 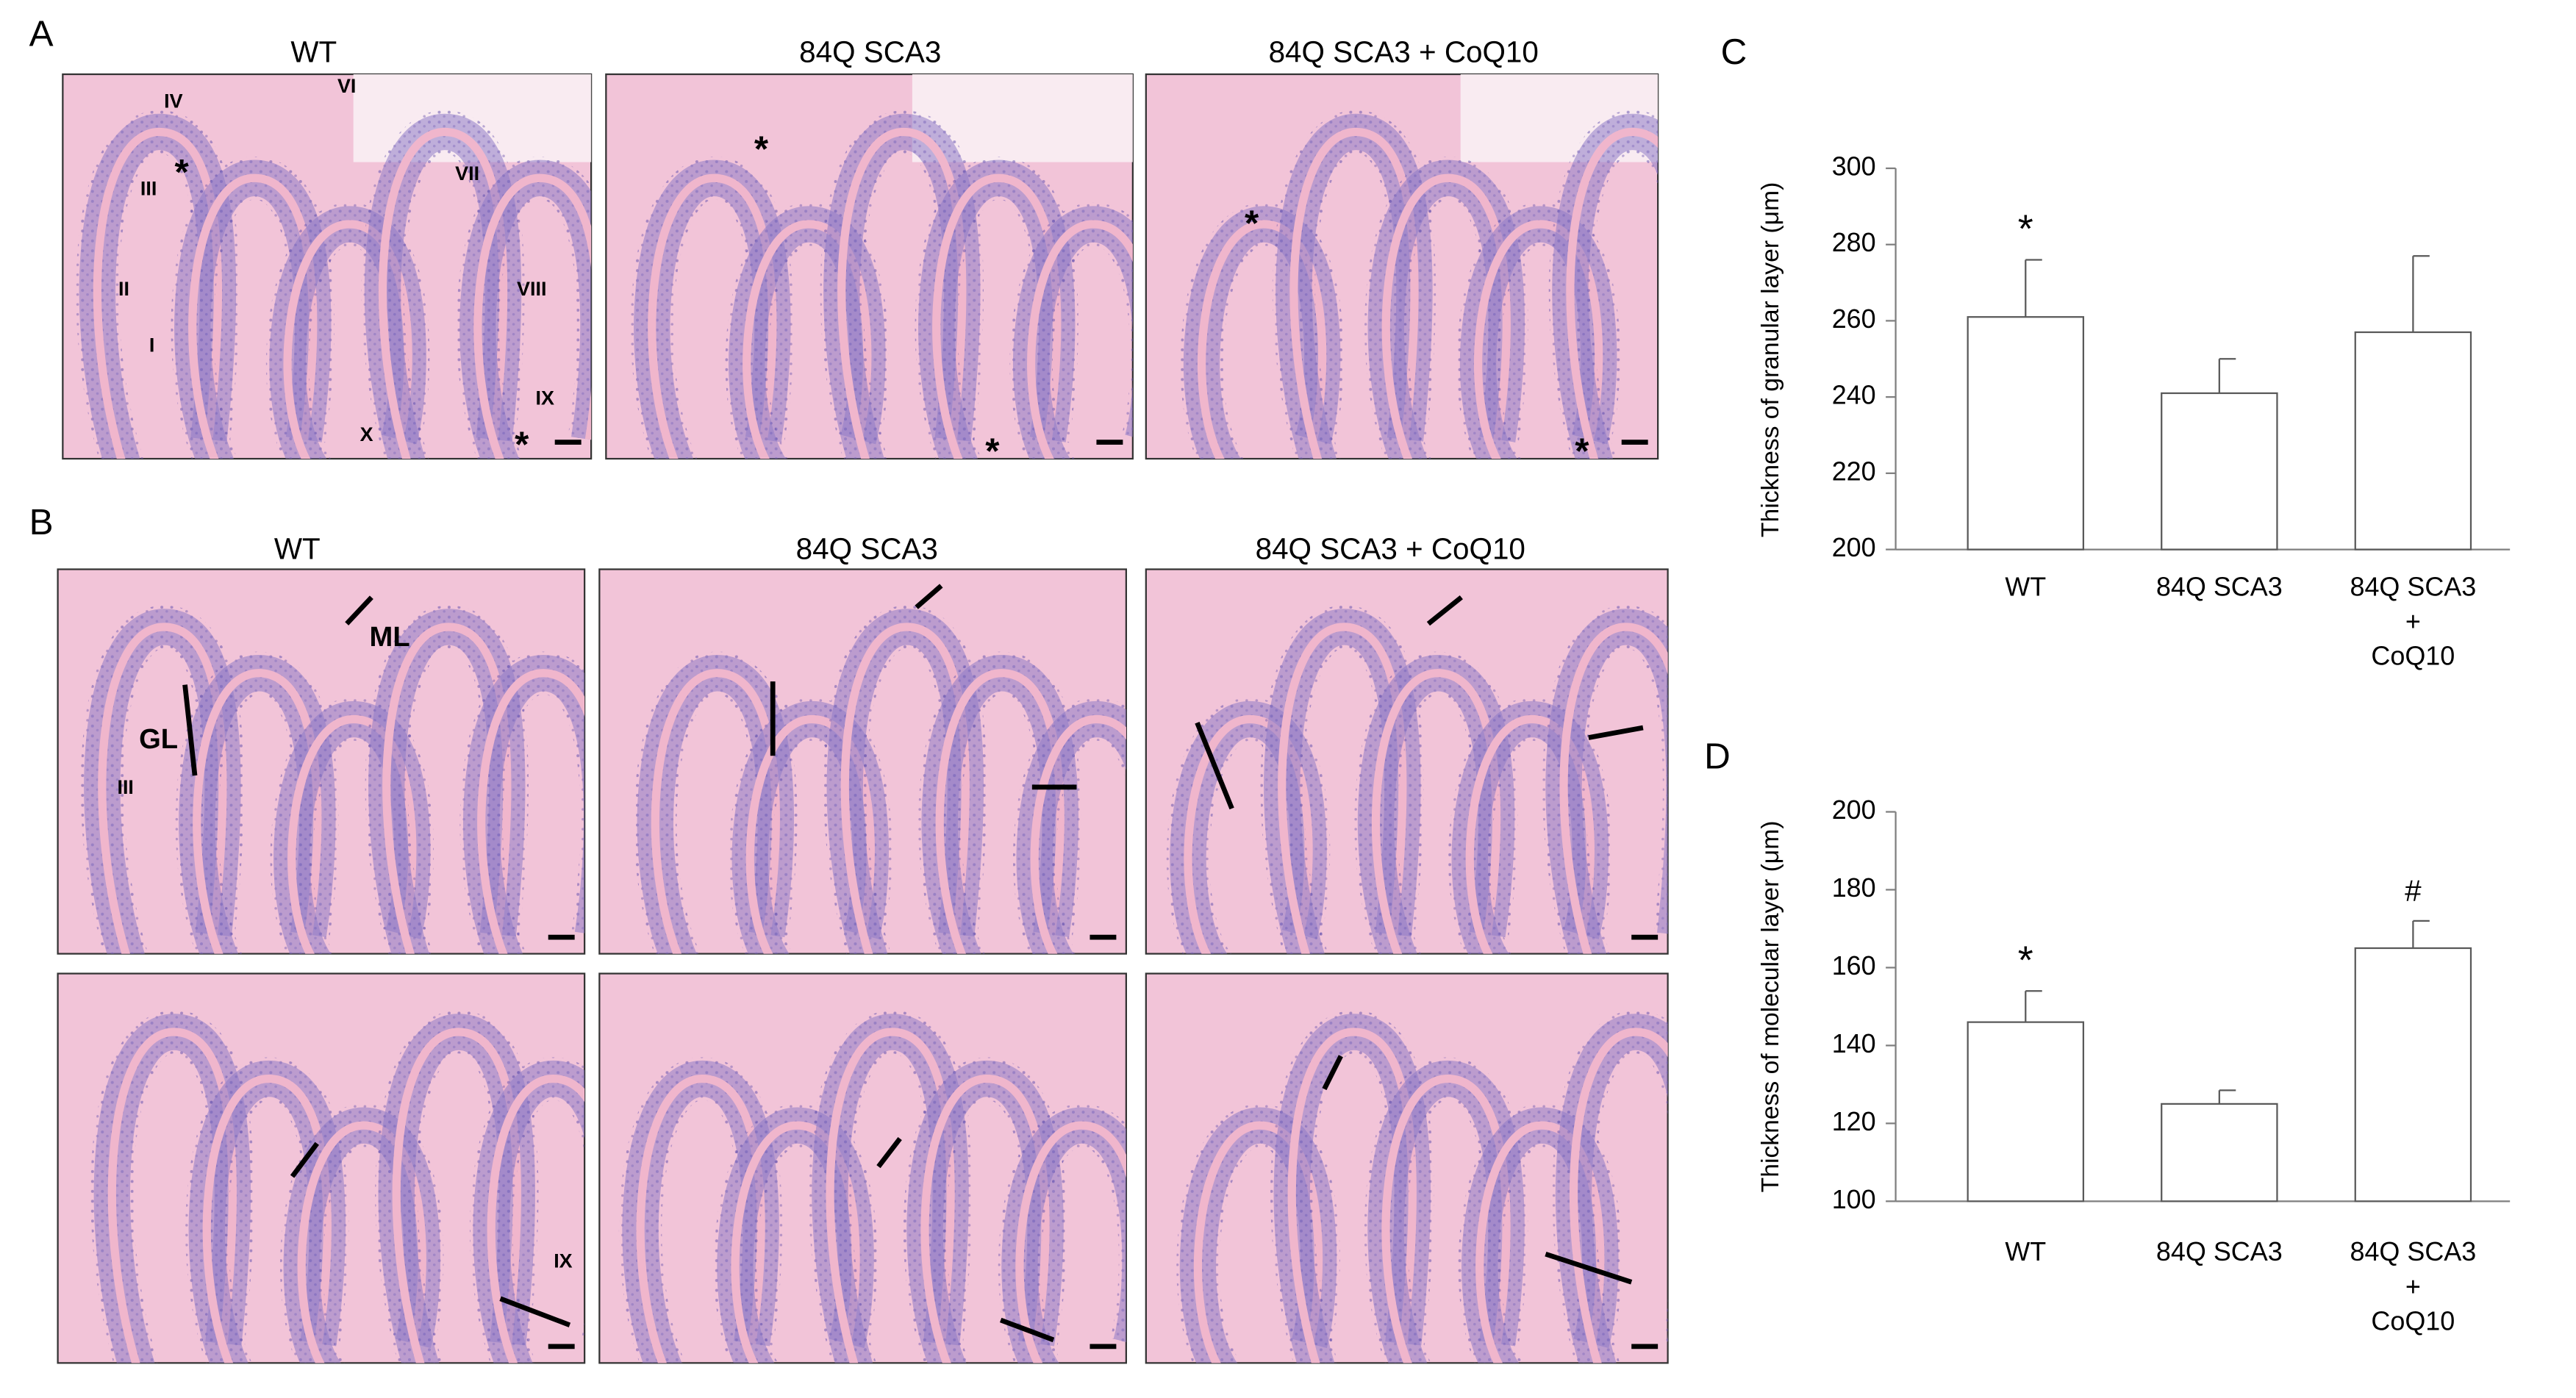 What do you see at coordinates (531, 289) in the screenshot?
I see `image-label: VIII` at bounding box center [531, 289].